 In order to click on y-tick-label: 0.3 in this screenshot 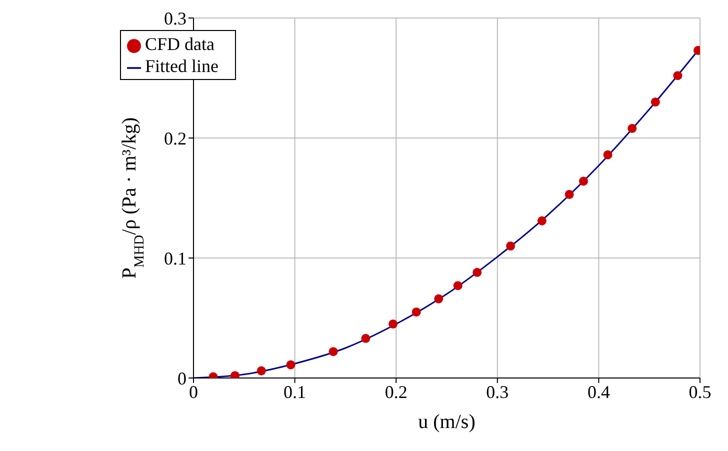, I will do `click(175, 18)`.